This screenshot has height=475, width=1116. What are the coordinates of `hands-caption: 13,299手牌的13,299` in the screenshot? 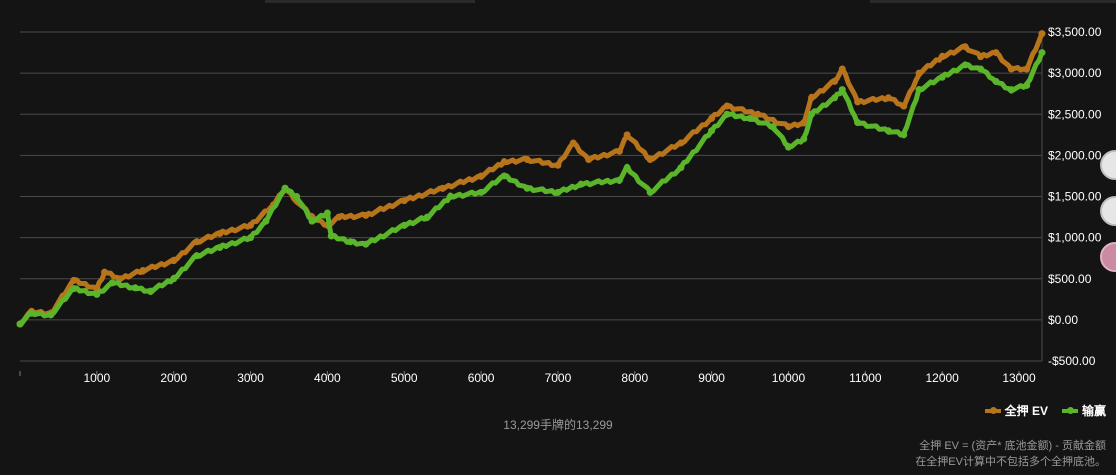 It's located at (558, 425).